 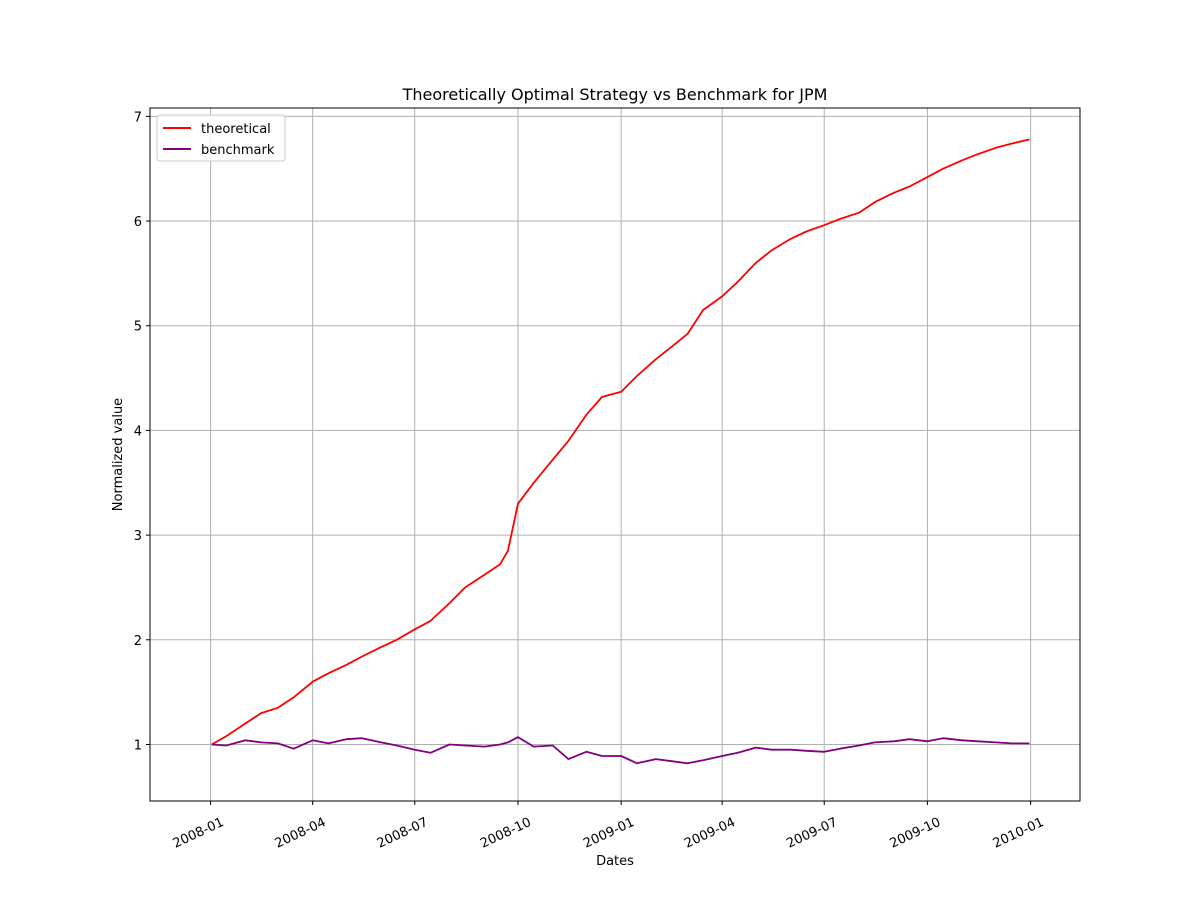 I want to click on y-tick-label: 2, so click(x=138, y=641).